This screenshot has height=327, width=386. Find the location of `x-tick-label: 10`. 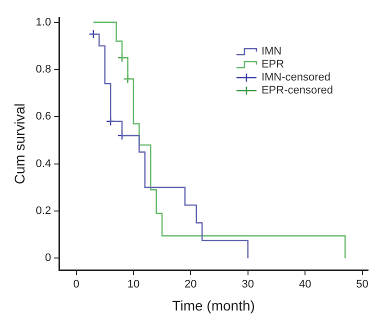

x-tick-label: 10 is located at coordinates (133, 284).